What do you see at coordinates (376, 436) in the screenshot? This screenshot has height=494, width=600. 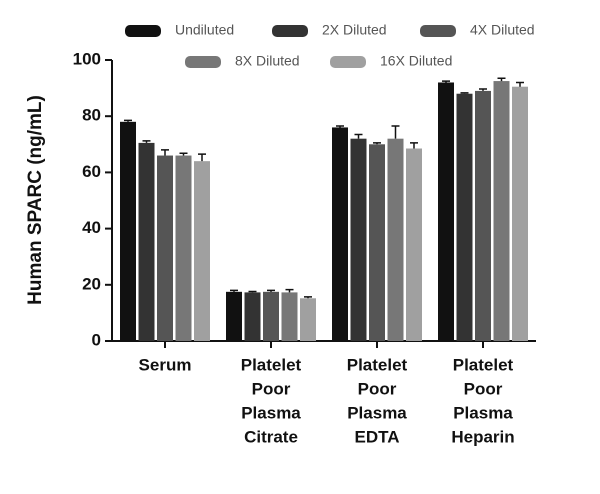 I see `x-tick-label: EDTA` at bounding box center [376, 436].